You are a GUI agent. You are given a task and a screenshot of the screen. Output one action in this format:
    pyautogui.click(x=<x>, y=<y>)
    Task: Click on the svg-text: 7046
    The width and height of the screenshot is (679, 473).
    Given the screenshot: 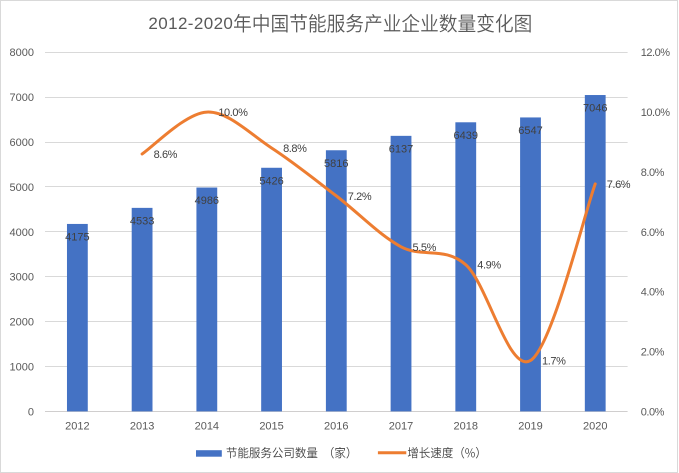 What is the action you would take?
    pyautogui.click(x=595, y=109)
    